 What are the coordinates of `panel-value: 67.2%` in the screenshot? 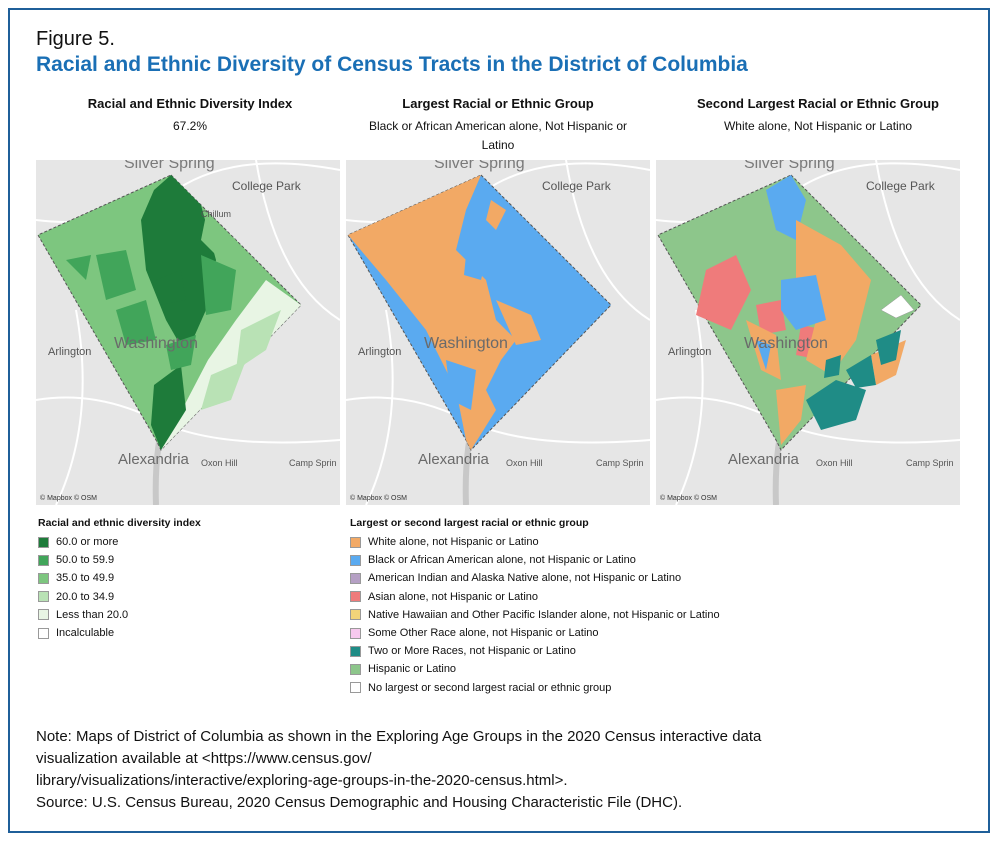 It's located at (190, 126).